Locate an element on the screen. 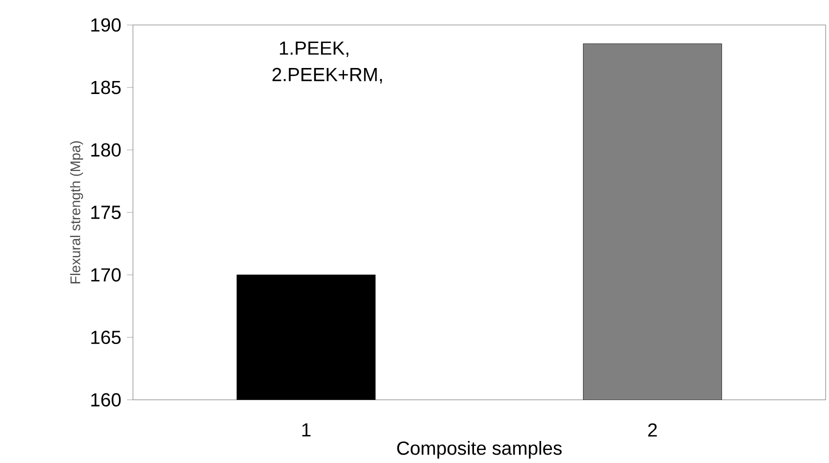  x-tick-label: 1 is located at coordinates (306, 429).